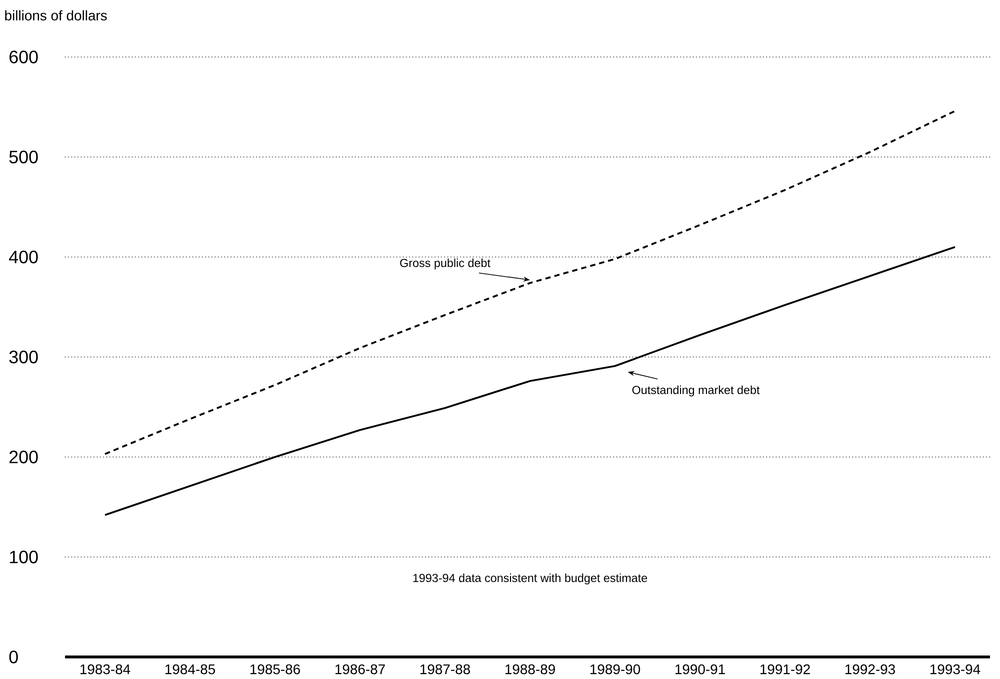 This screenshot has width=1000, height=679. Describe the element at coordinates (190, 669) in the screenshot. I see `x-tick-label: 1984-85` at that location.